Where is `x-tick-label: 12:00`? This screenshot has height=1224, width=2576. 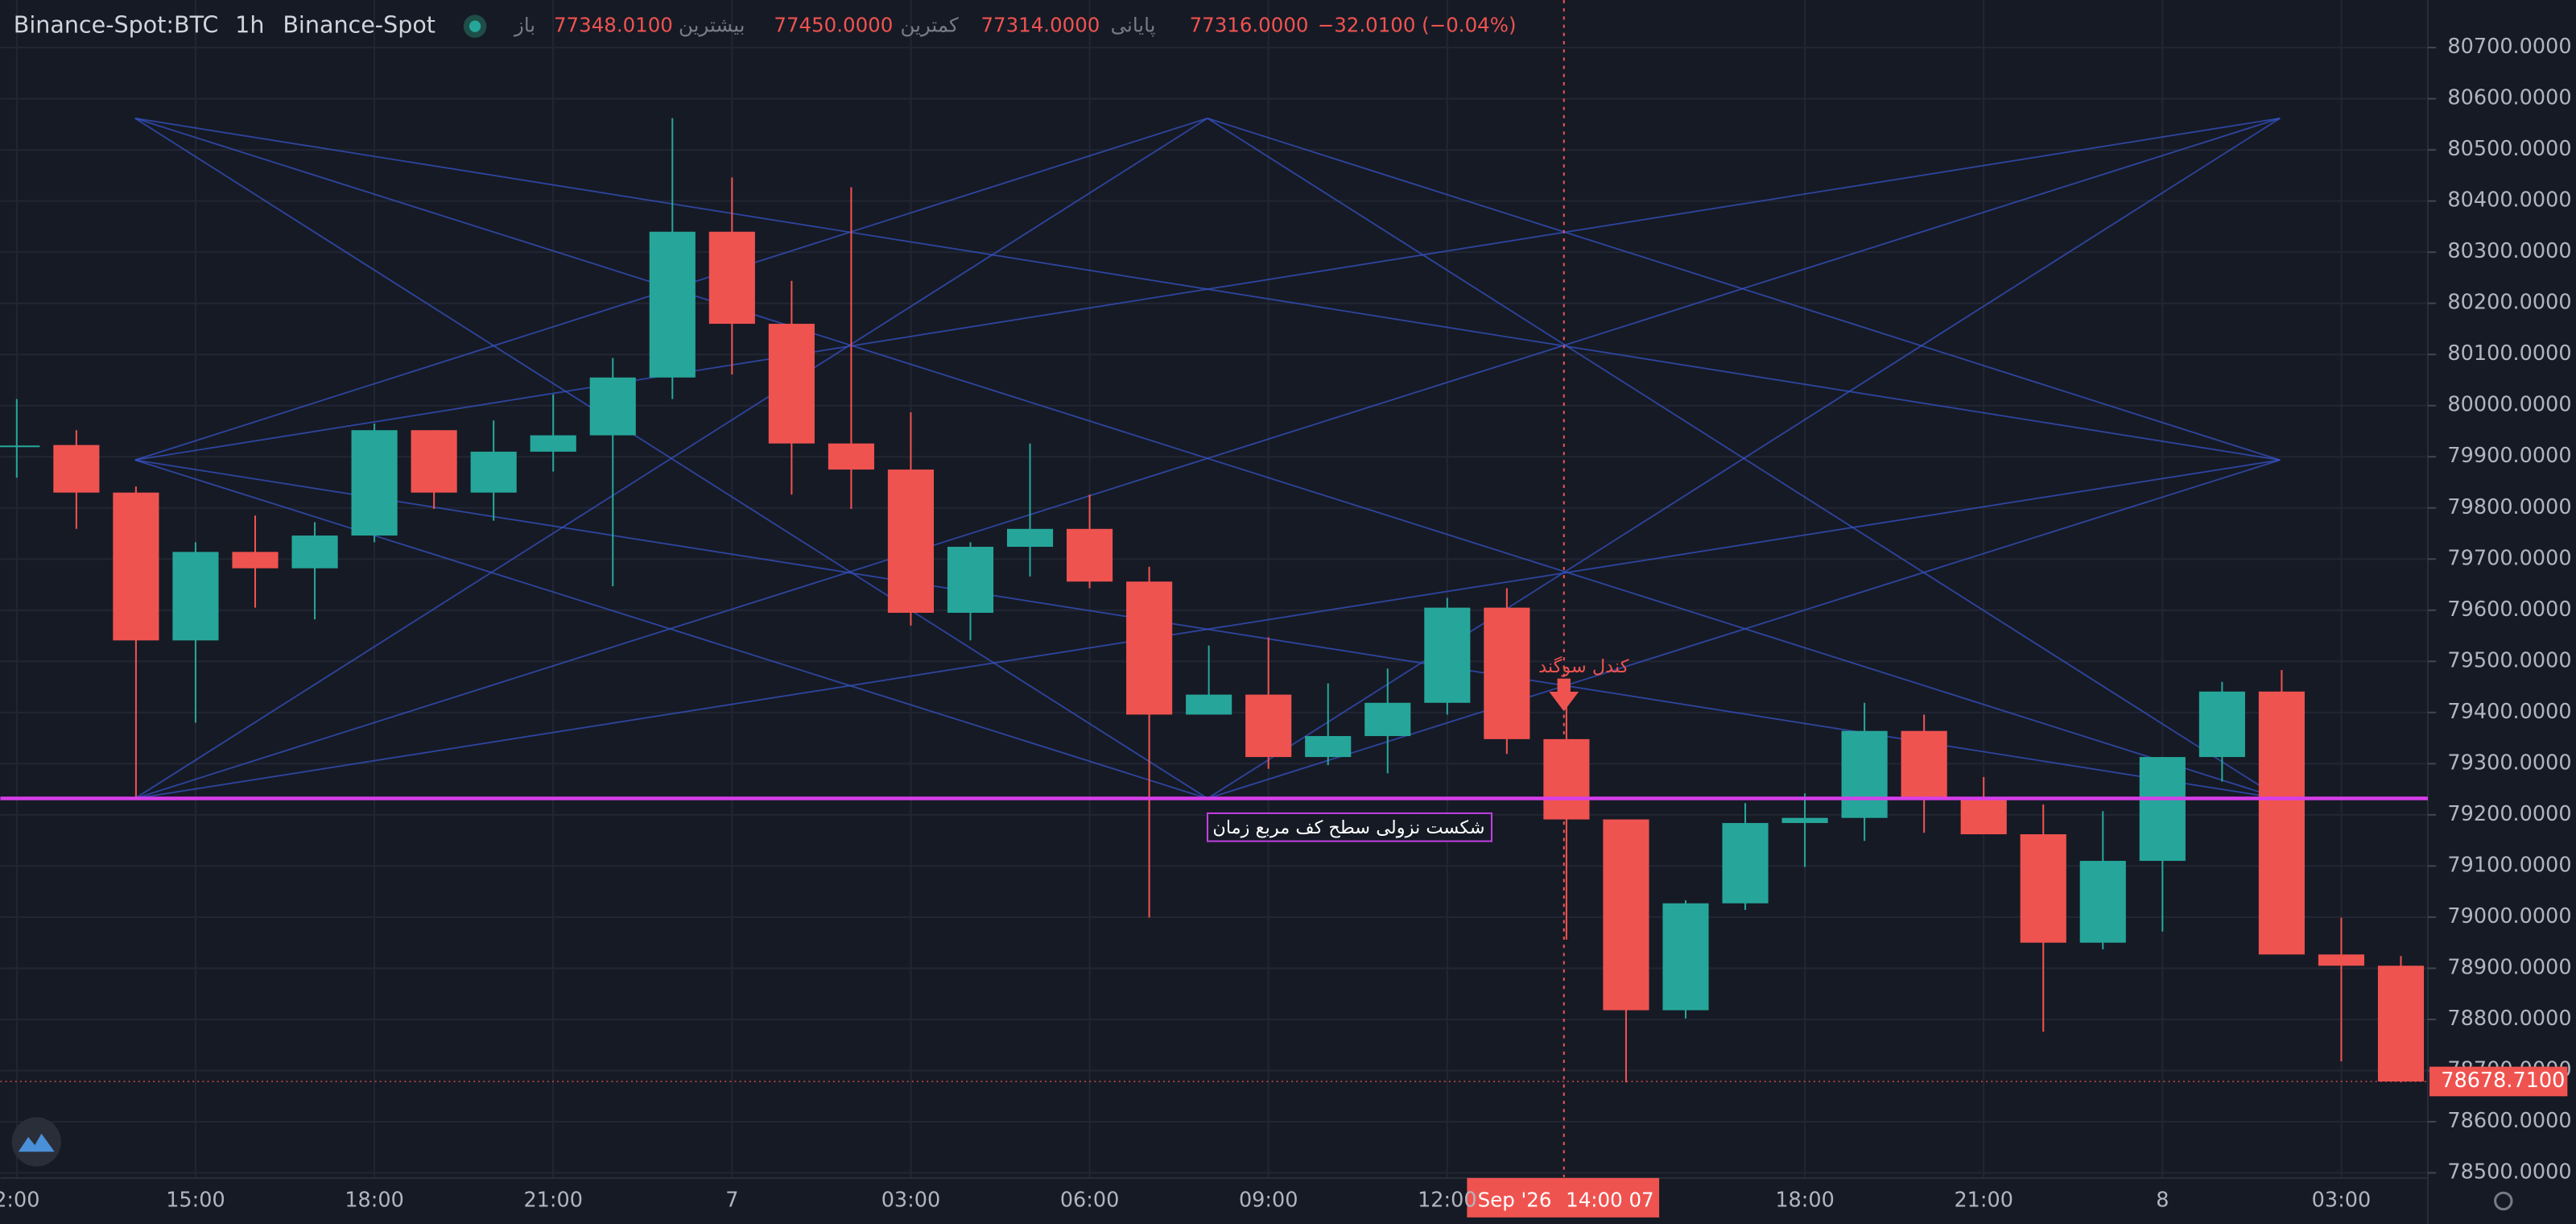 x-tick-label: 12:00 is located at coordinates (1447, 1200).